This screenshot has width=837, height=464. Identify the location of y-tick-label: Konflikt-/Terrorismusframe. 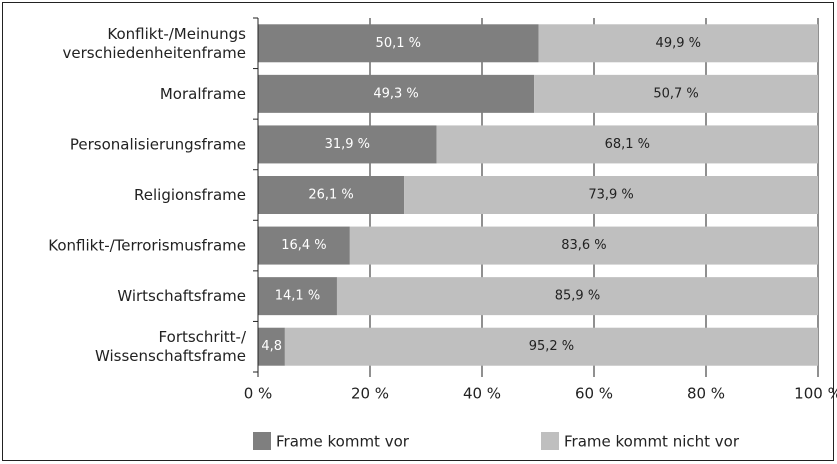
(147, 245).